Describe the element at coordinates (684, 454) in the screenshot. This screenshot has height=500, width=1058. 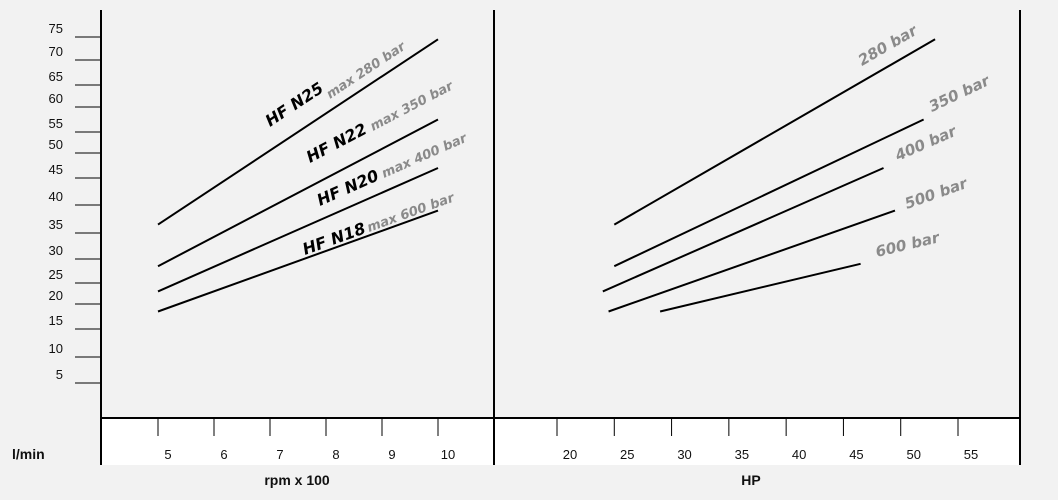
I see `x-tick-label: 30` at that location.